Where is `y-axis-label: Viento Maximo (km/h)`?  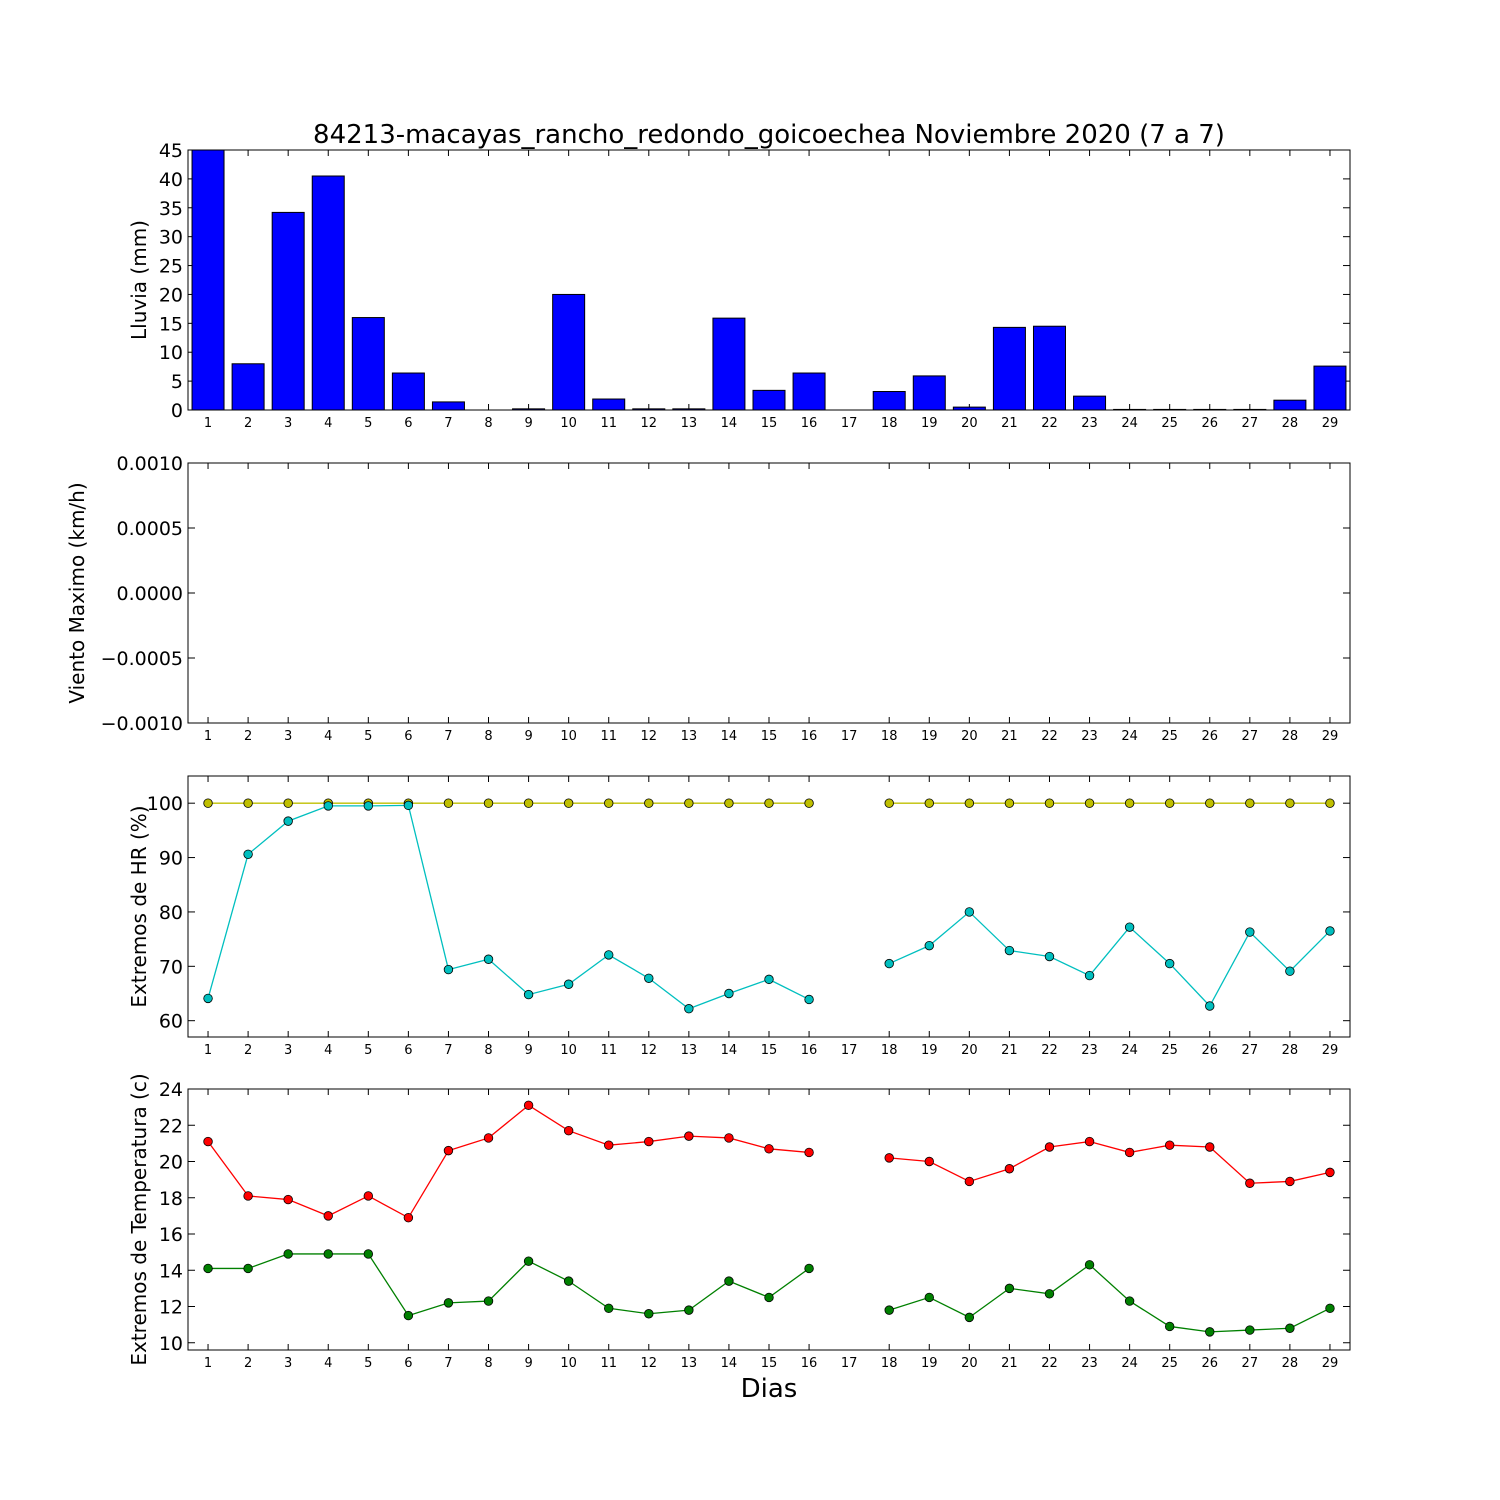 y-axis-label: Viento Maximo (km/h) is located at coordinates (77, 592).